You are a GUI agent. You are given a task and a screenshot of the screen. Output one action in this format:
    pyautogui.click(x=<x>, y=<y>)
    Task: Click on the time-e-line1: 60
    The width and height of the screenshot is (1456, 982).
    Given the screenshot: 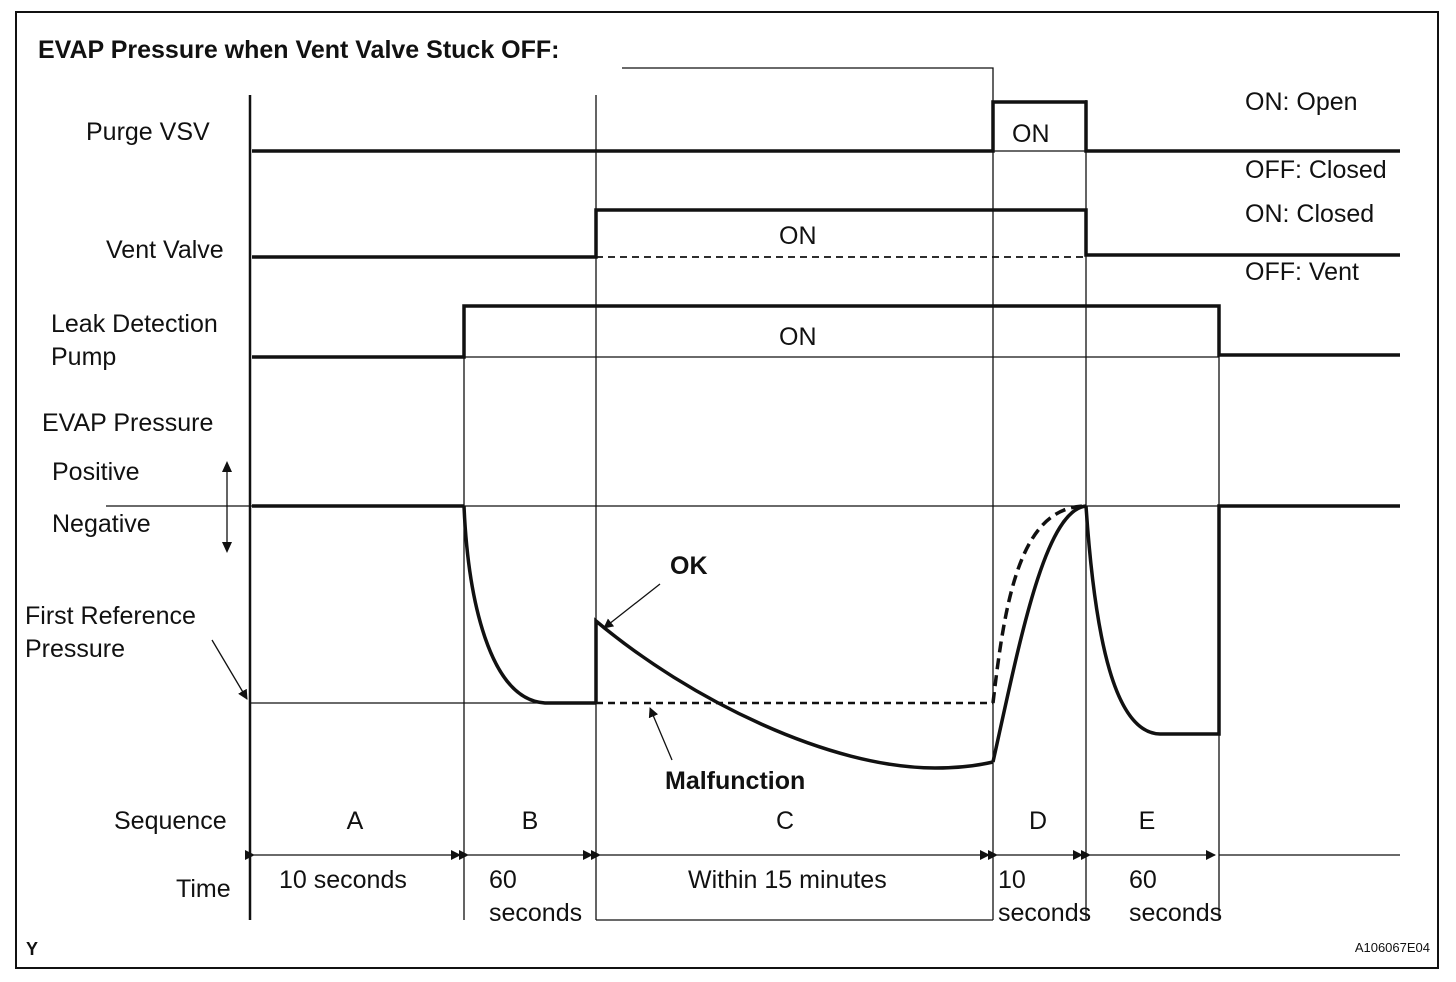 What is the action you would take?
    pyautogui.click(x=1143, y=880)
    